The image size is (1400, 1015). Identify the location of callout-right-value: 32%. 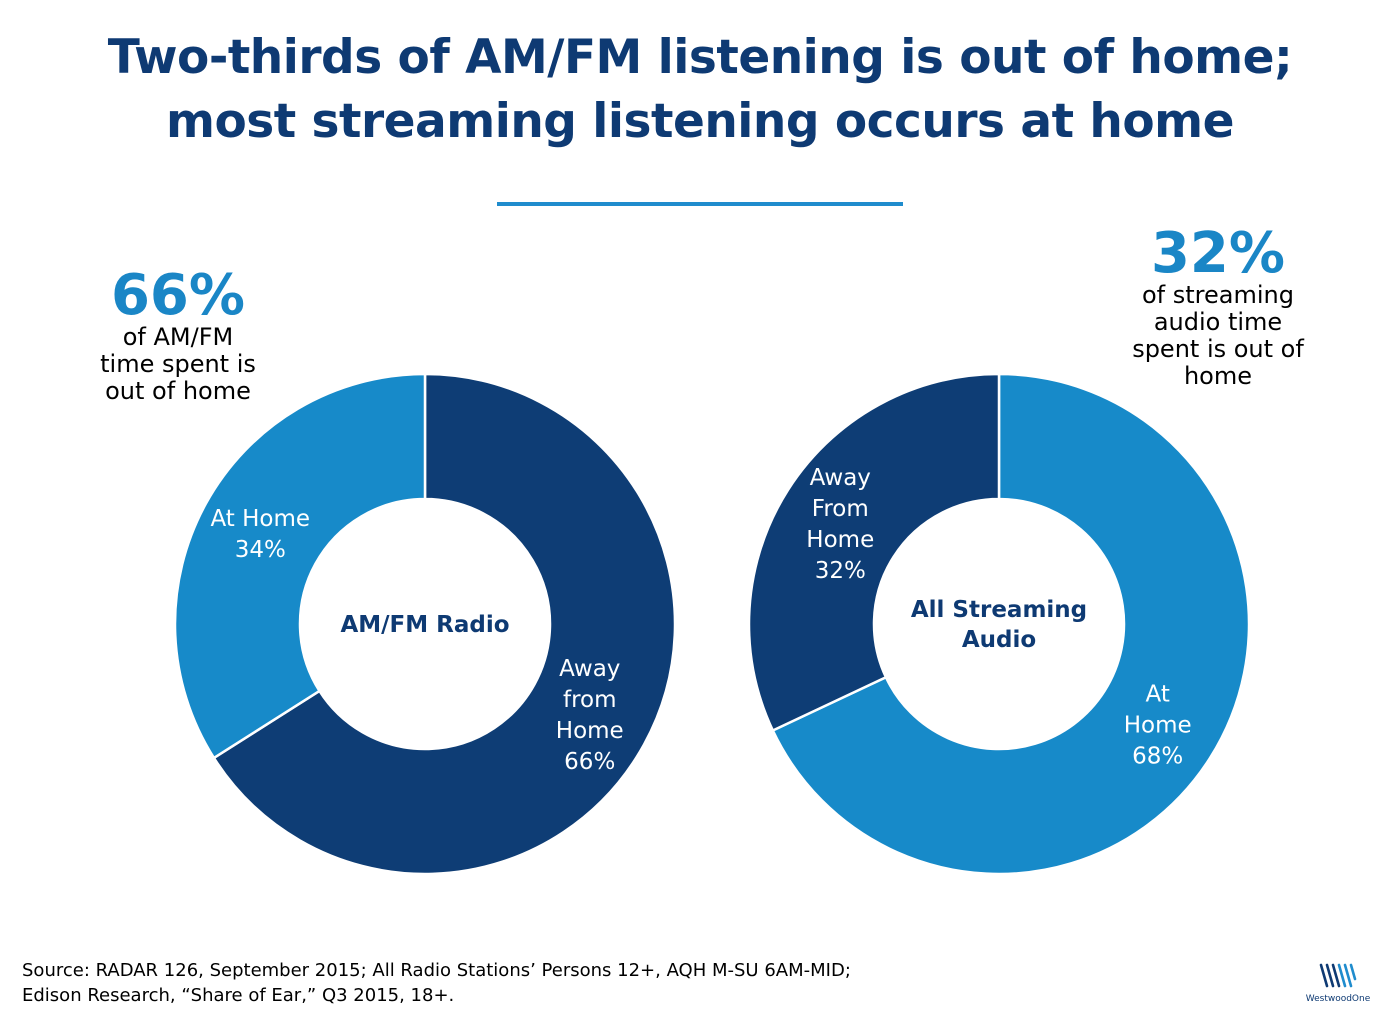
(1218, 253).